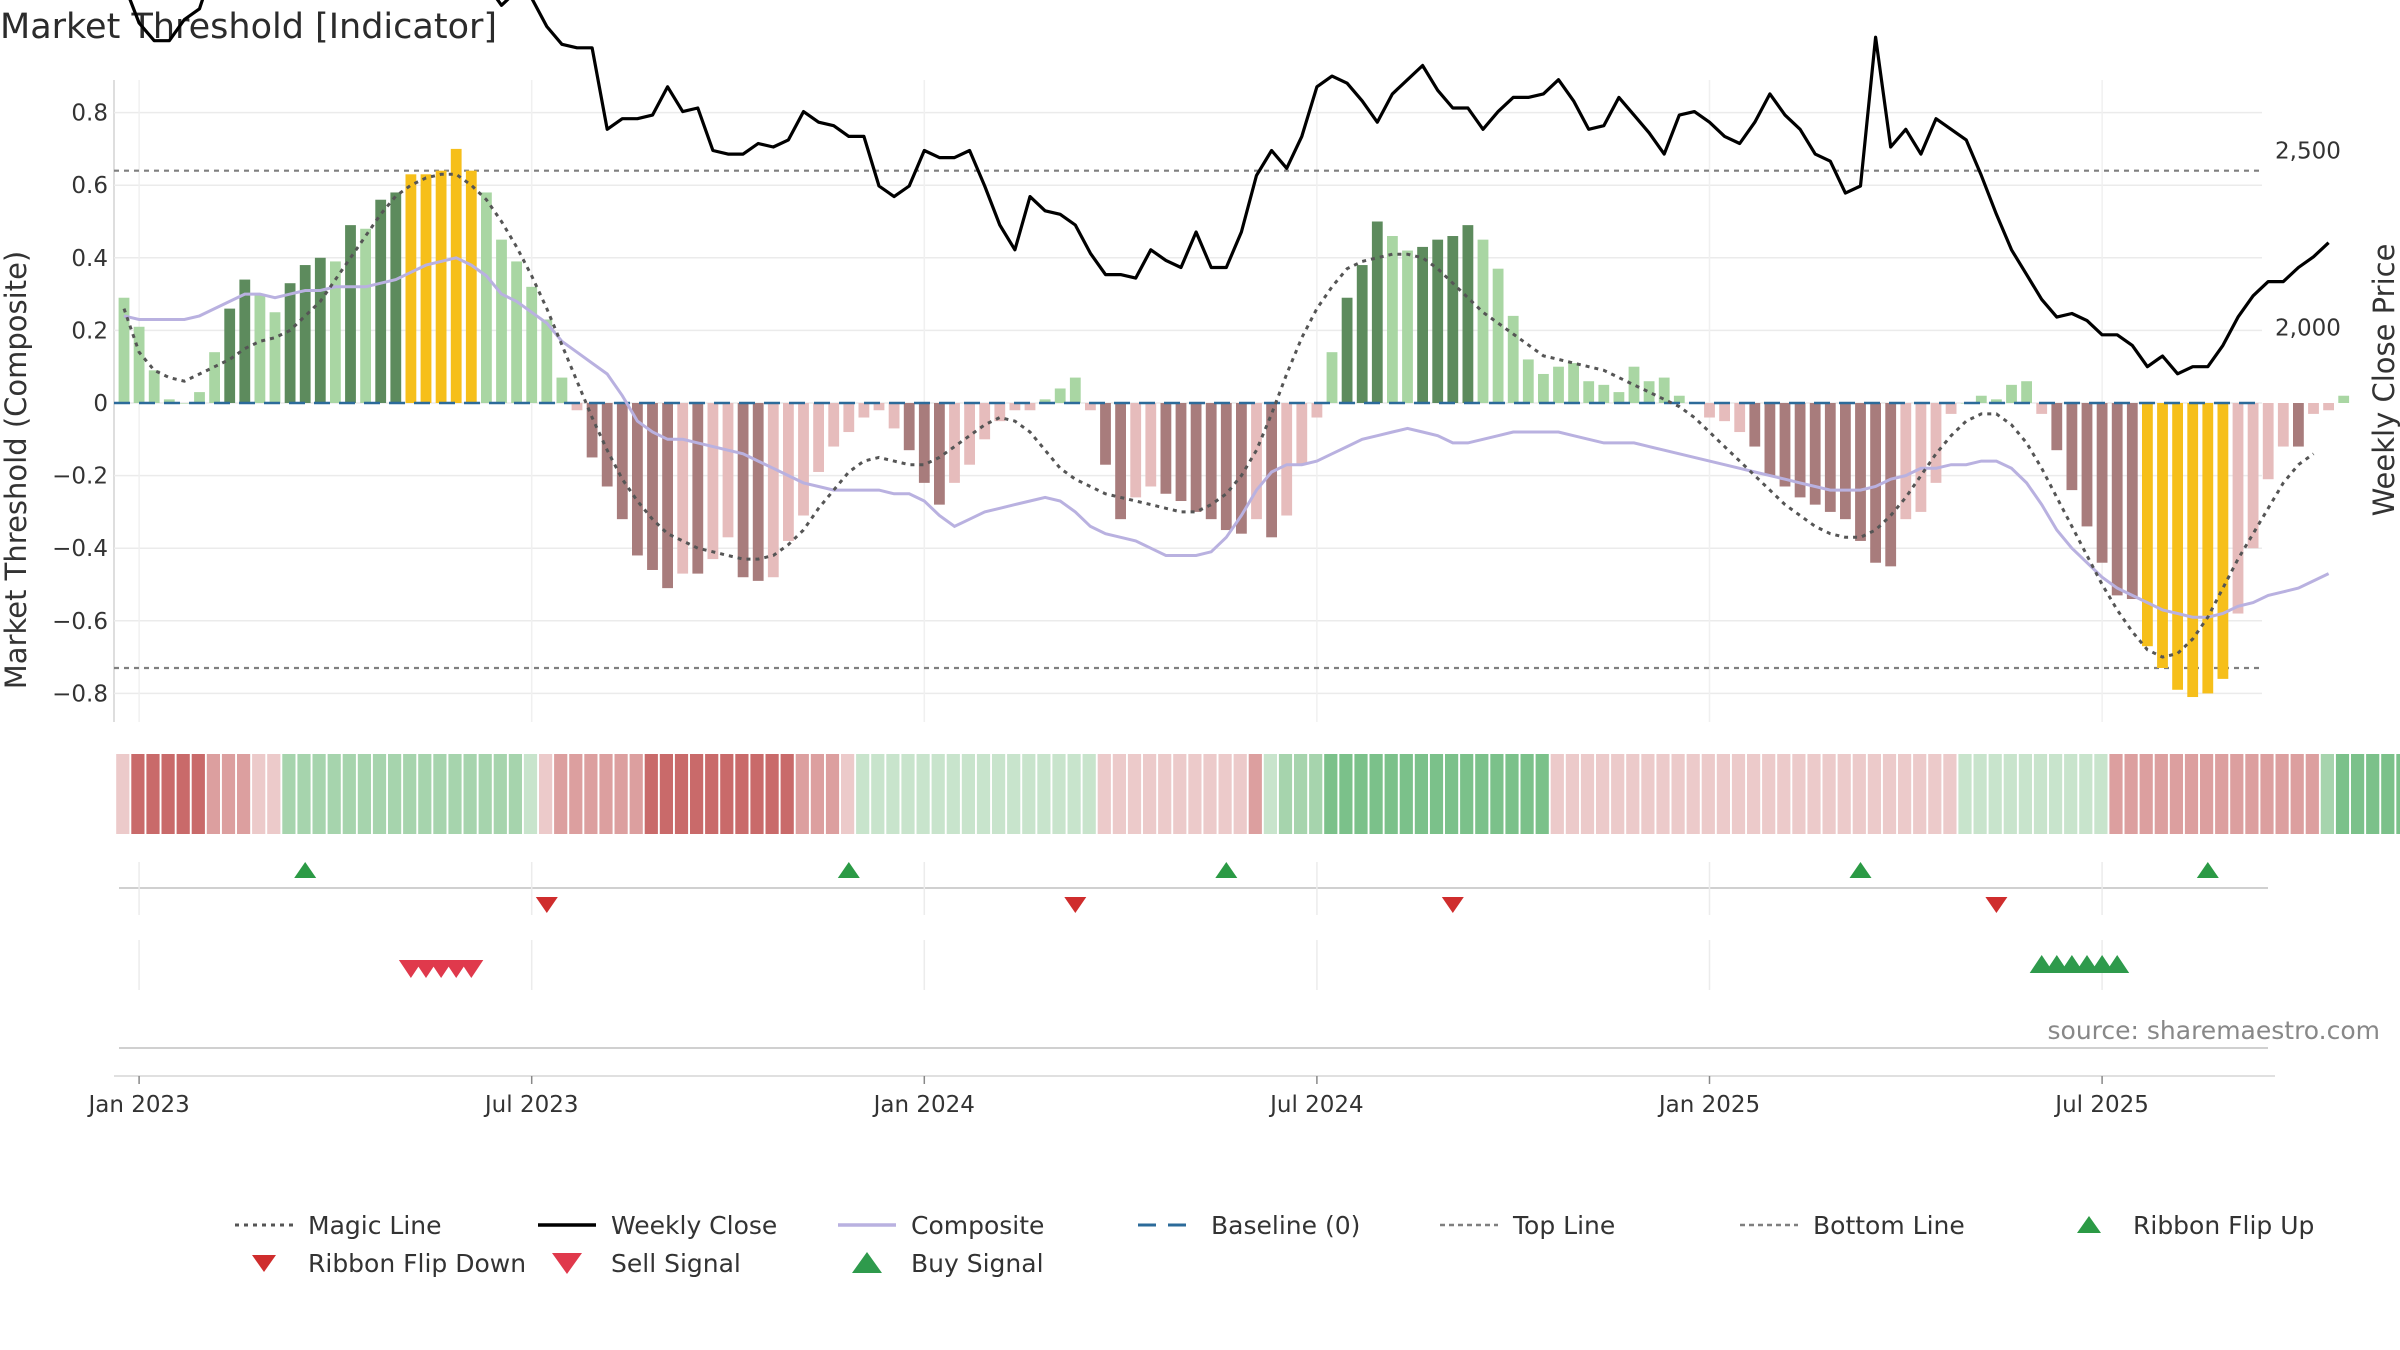 The width and height of the screenshot is (2400, 1350). Describe the element at coordinates (338, 1225) in the screenshot. I see `legend-item: Magic Line` at that location.